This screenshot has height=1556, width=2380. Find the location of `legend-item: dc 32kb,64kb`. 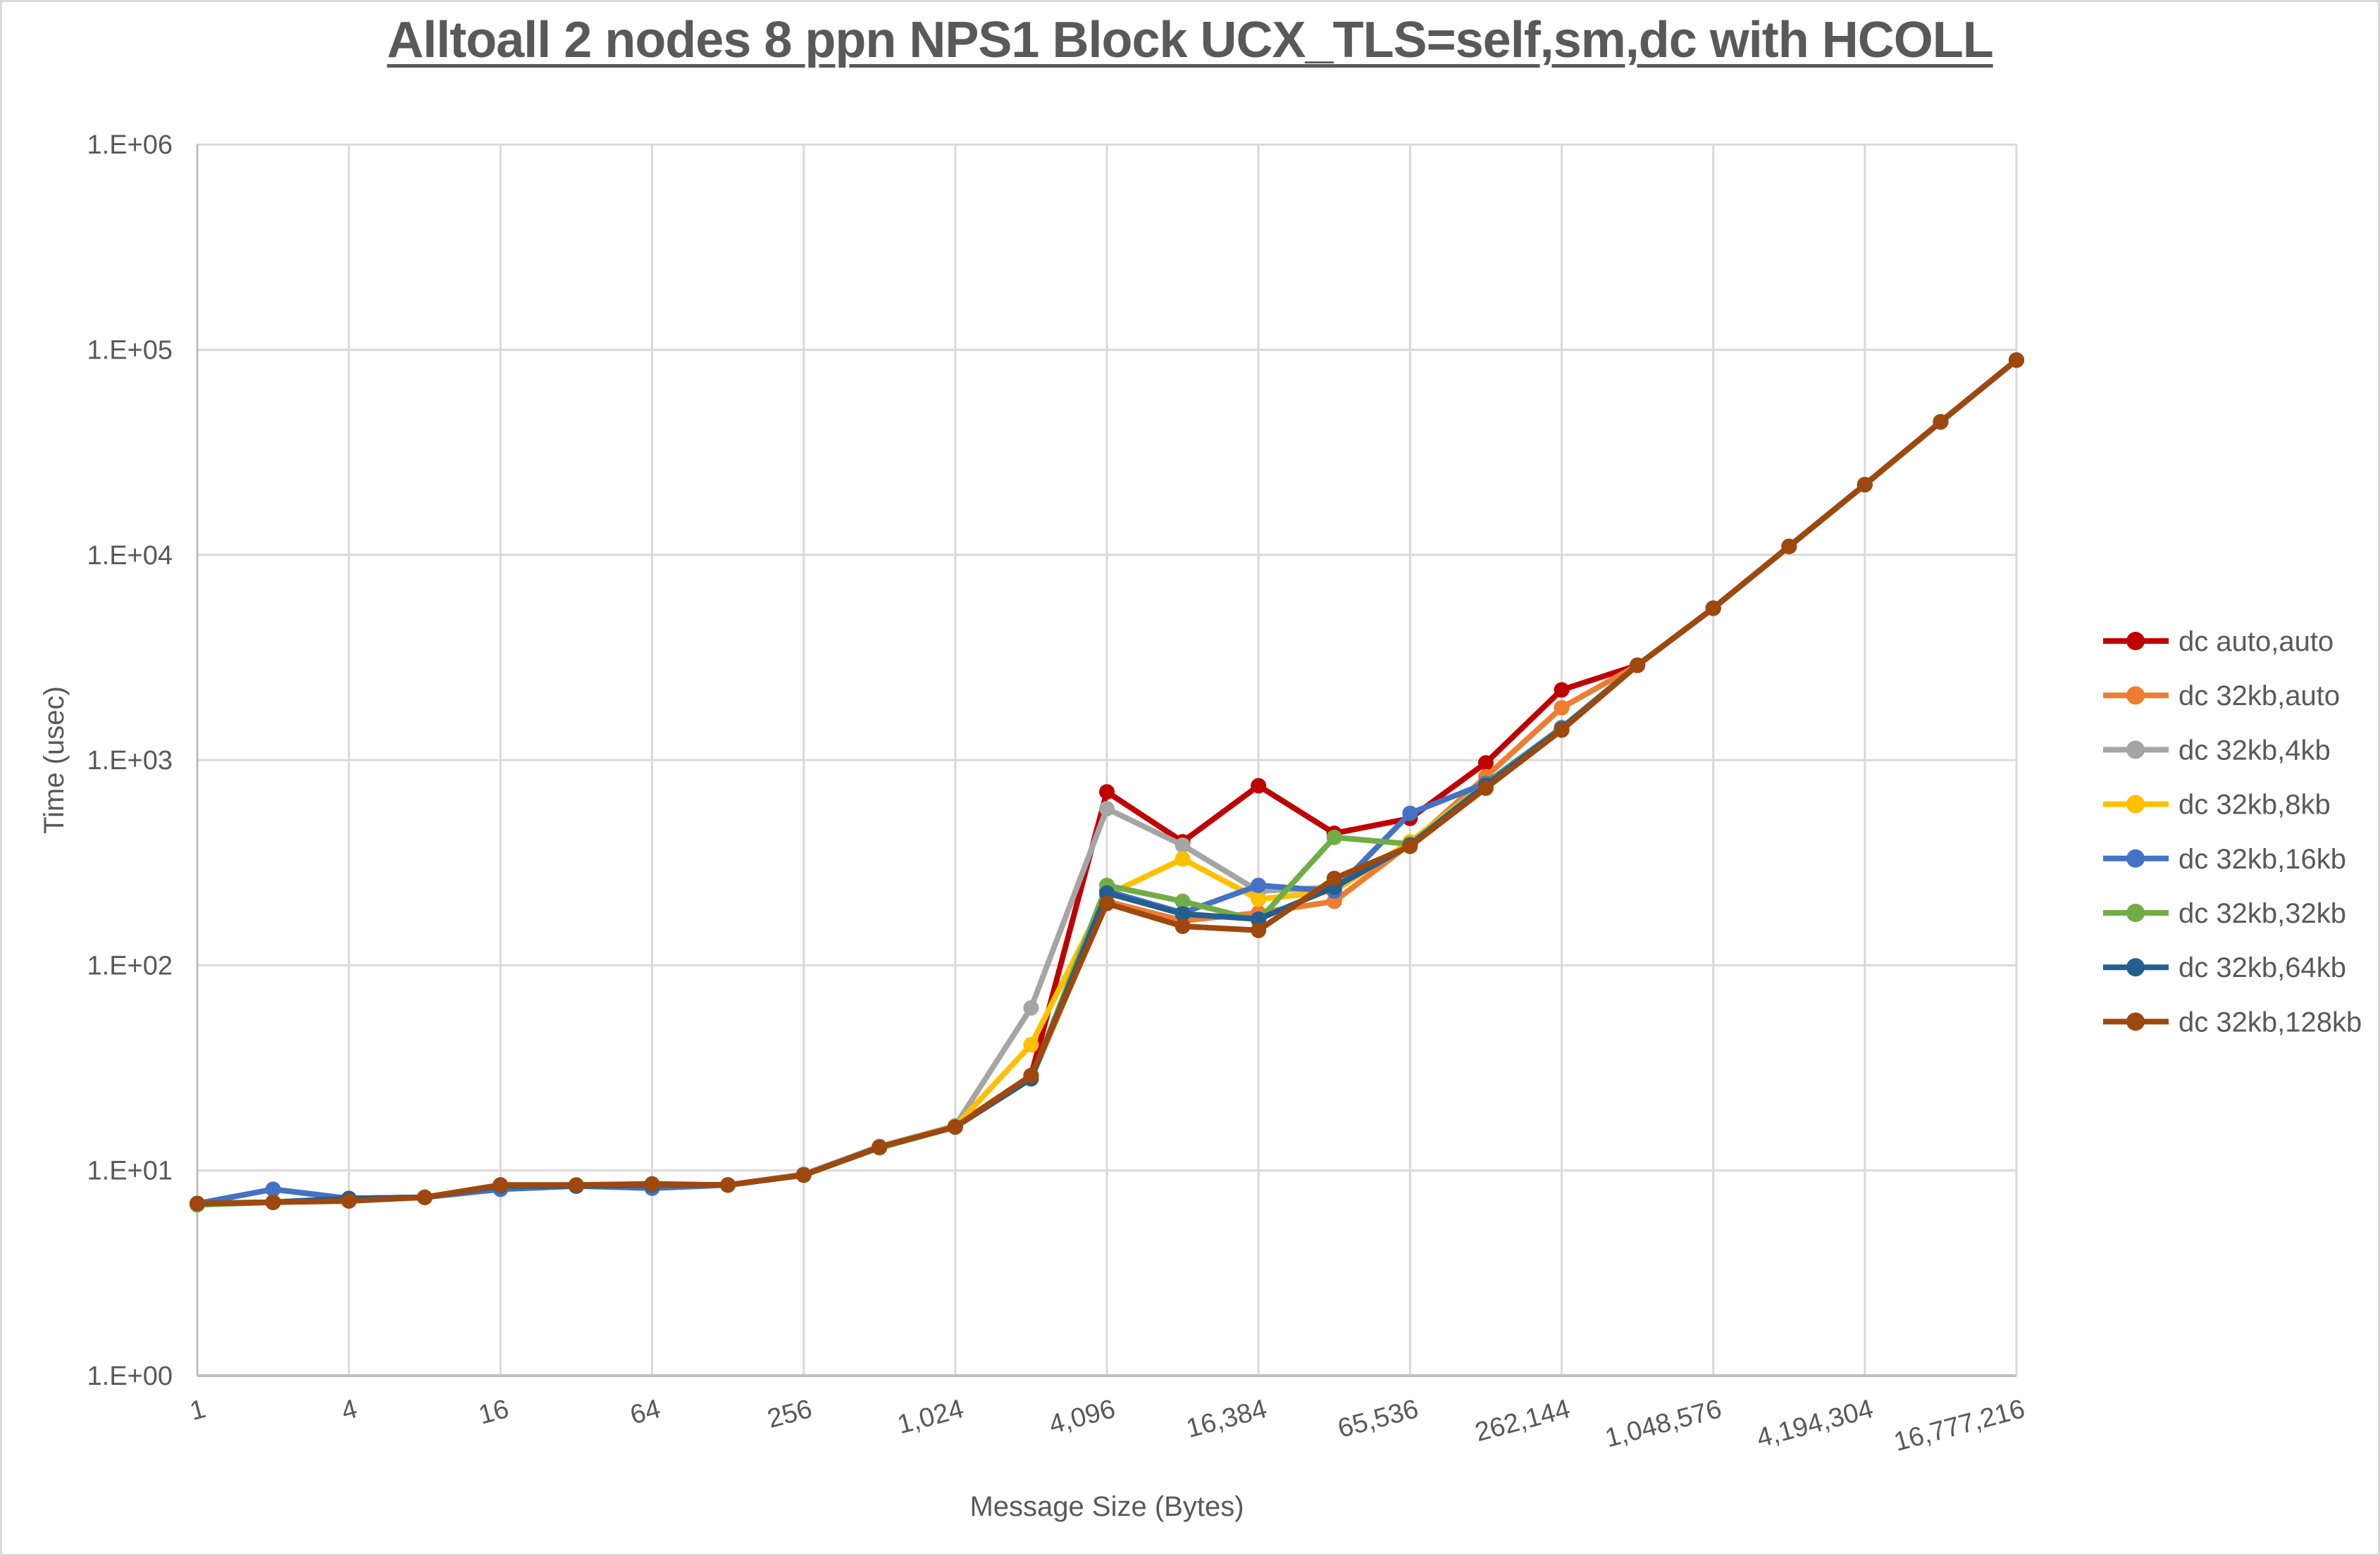

legend-item: dc 32kb,64kb is located at coordinates (2224, 967).